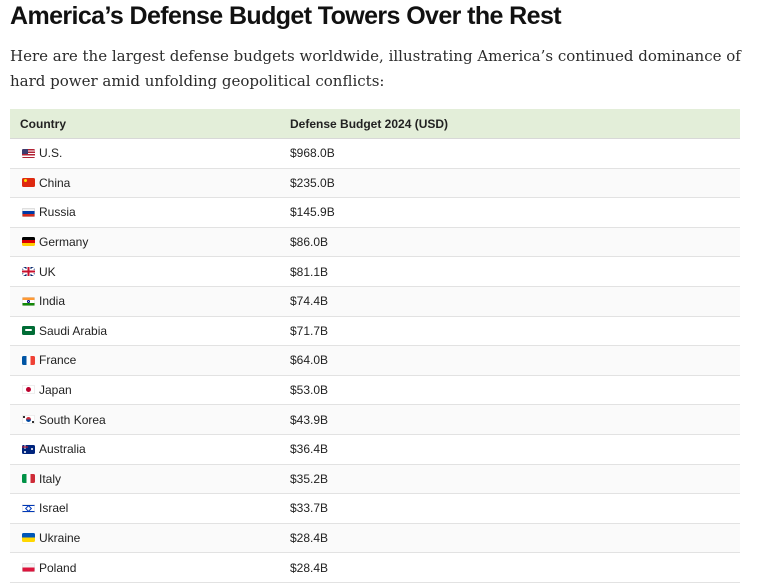 This screenshot has height=583, width=773. What do you see at coordinates (73, 330) in the screenshot?
I see `country-name: Saudi Arabia` at bounding box center [73, 330].